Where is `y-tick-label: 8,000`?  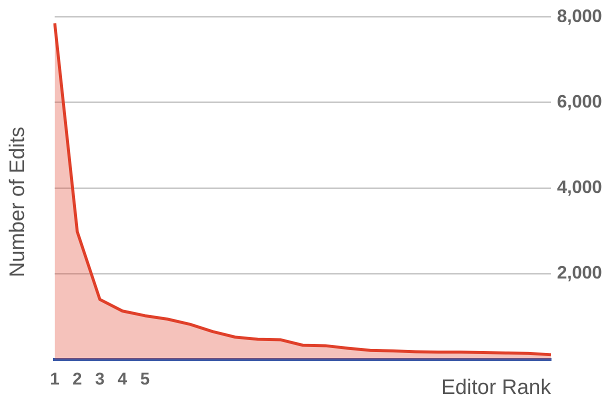 y-tick-label: 8,000 is located at coordinates (579, 16).